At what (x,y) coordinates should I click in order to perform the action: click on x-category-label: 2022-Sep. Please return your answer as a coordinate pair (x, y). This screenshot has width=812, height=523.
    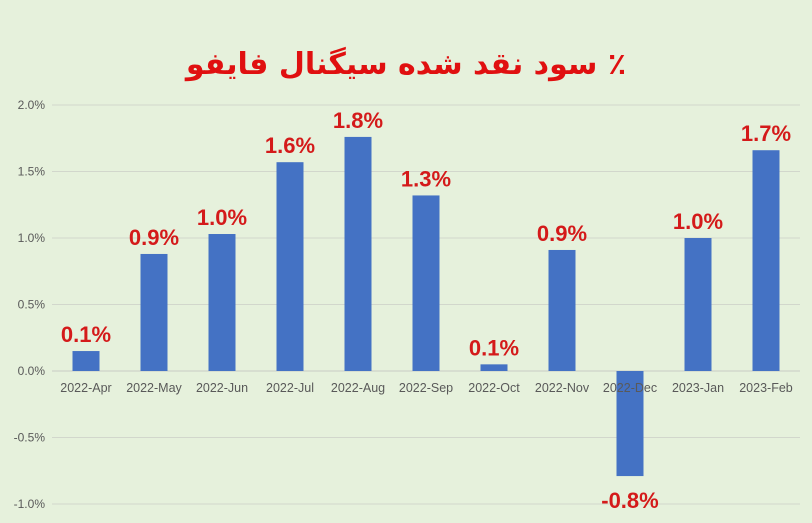
    Looking at the image, I should click on (426, 388).